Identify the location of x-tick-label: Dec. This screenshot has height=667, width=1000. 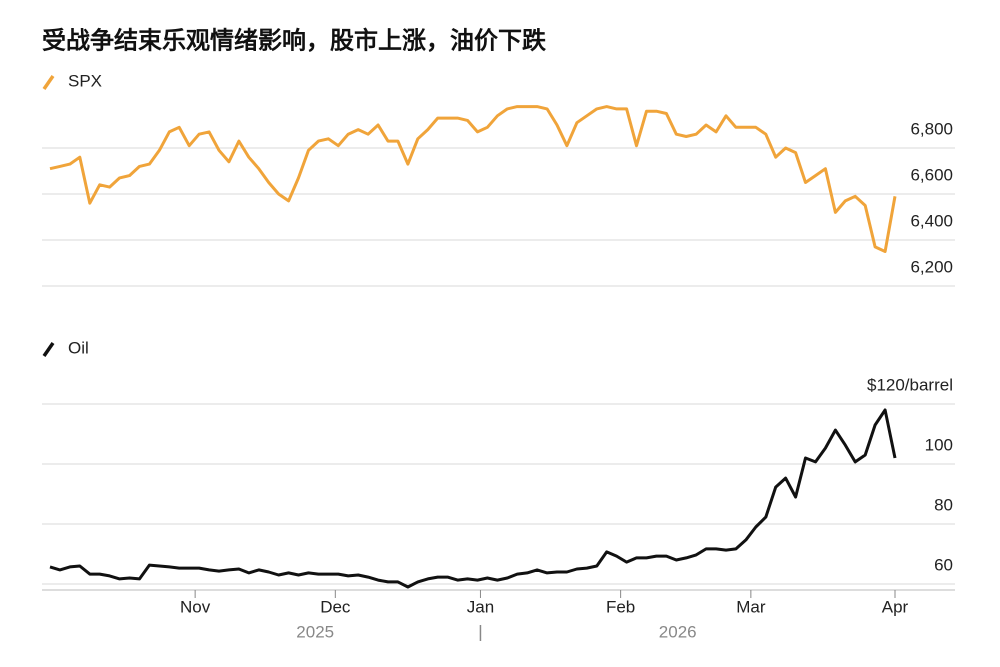
(335, 606).